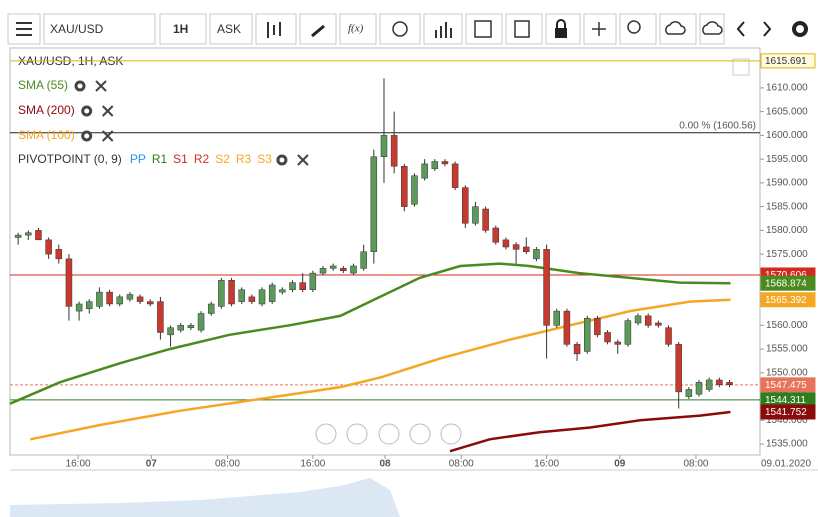  What do you see at coordinates (160, 159) in the screenshot?
I see `pivot-item: R1` at bounding box center [160, 159].